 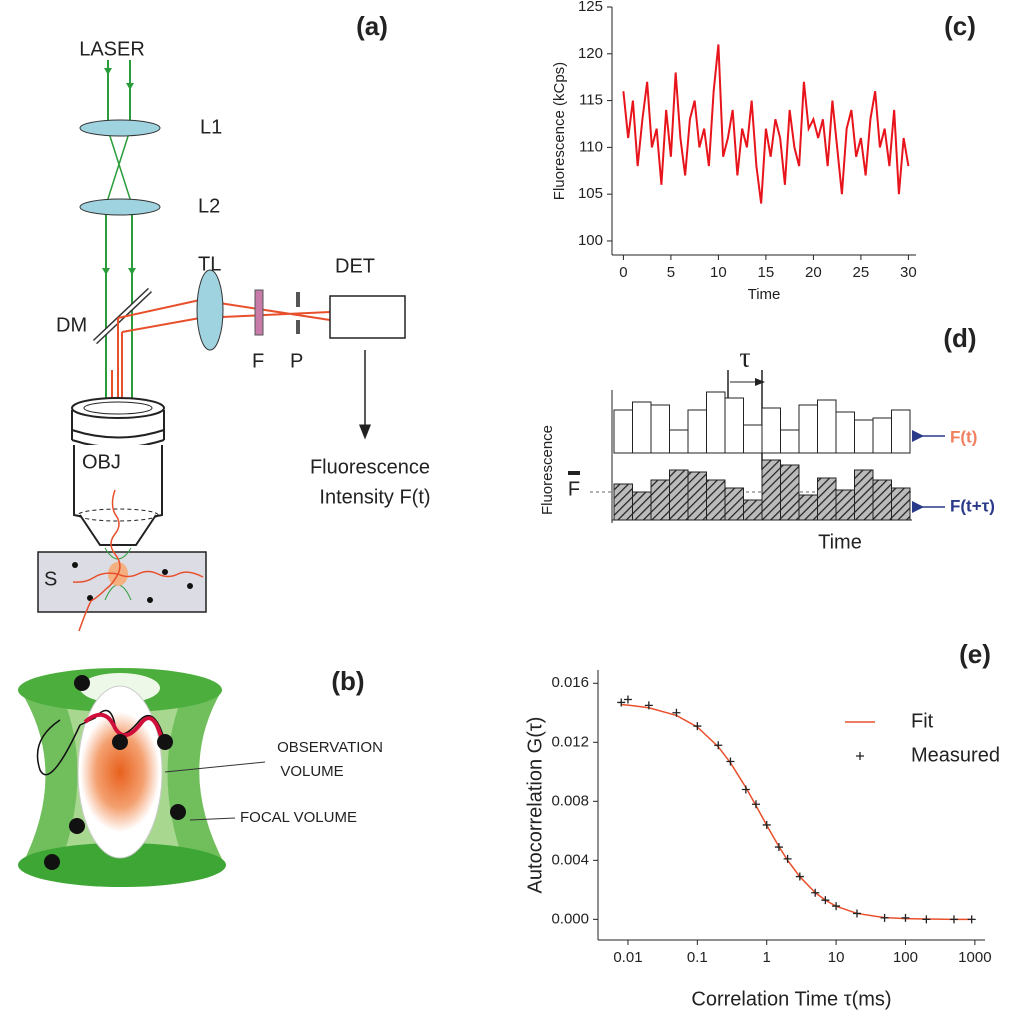 What do you see at coordinates (311, 771) in the screenshot?
I see `annotation: VOLUME` at bounding box center [311, 771].